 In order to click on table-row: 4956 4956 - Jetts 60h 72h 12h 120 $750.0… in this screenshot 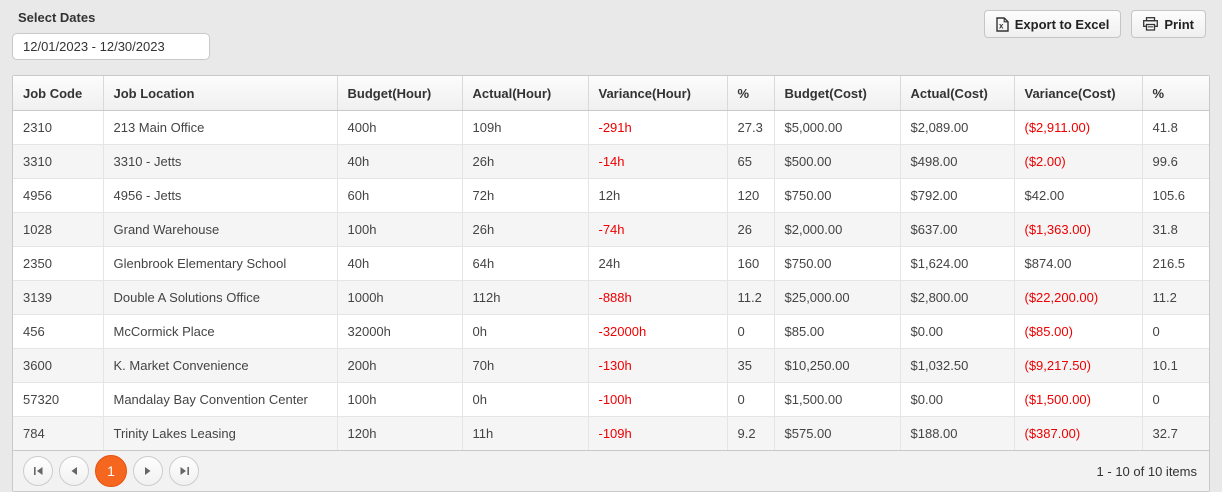, I will do `click(611, 195)`.